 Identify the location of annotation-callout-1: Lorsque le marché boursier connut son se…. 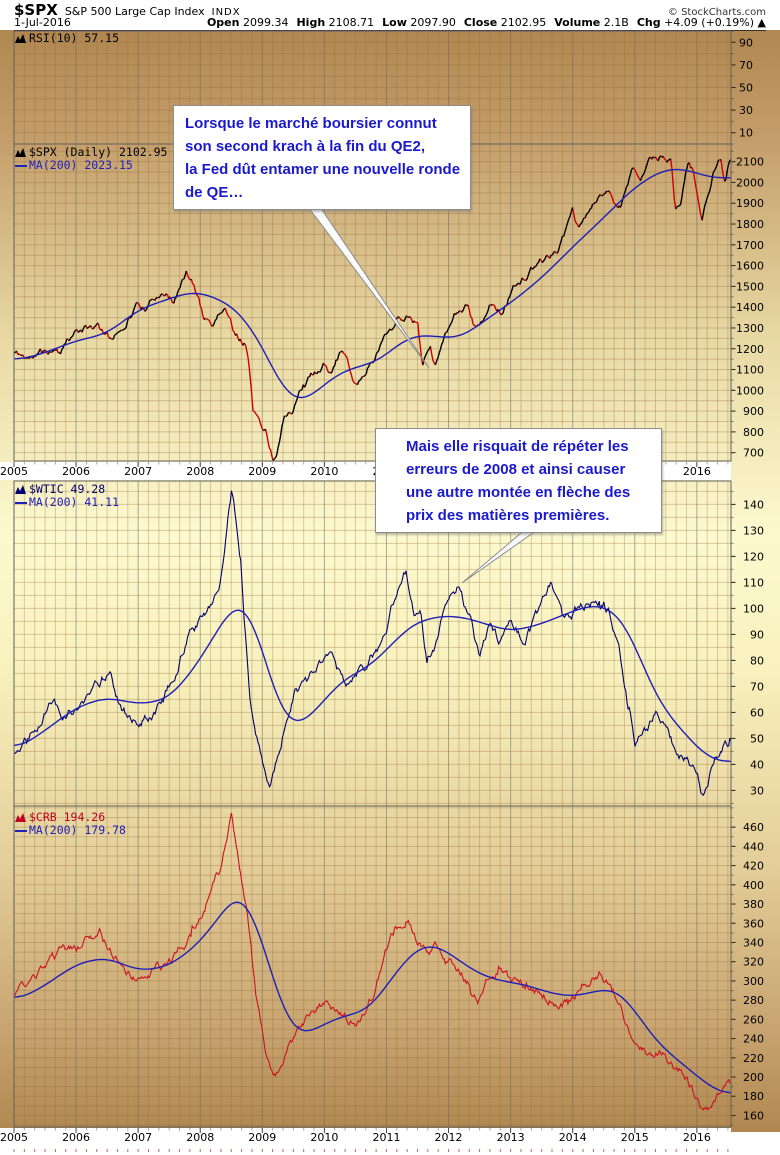
(322, 157).